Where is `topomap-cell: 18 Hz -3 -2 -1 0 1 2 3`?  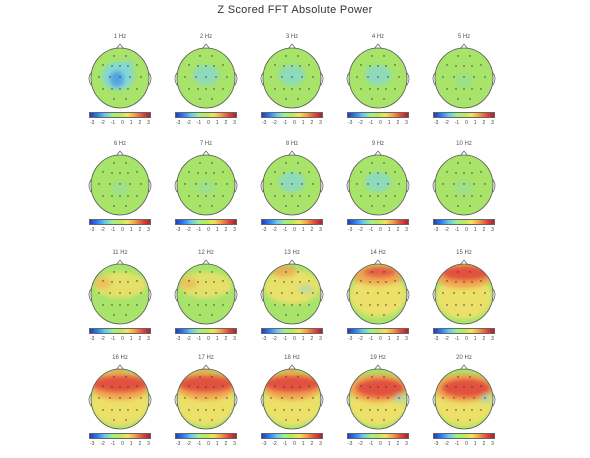
topomap-cell: 18 Hz -3 -2 -1 0 1 2 3 is located at coordinates (292, 406).